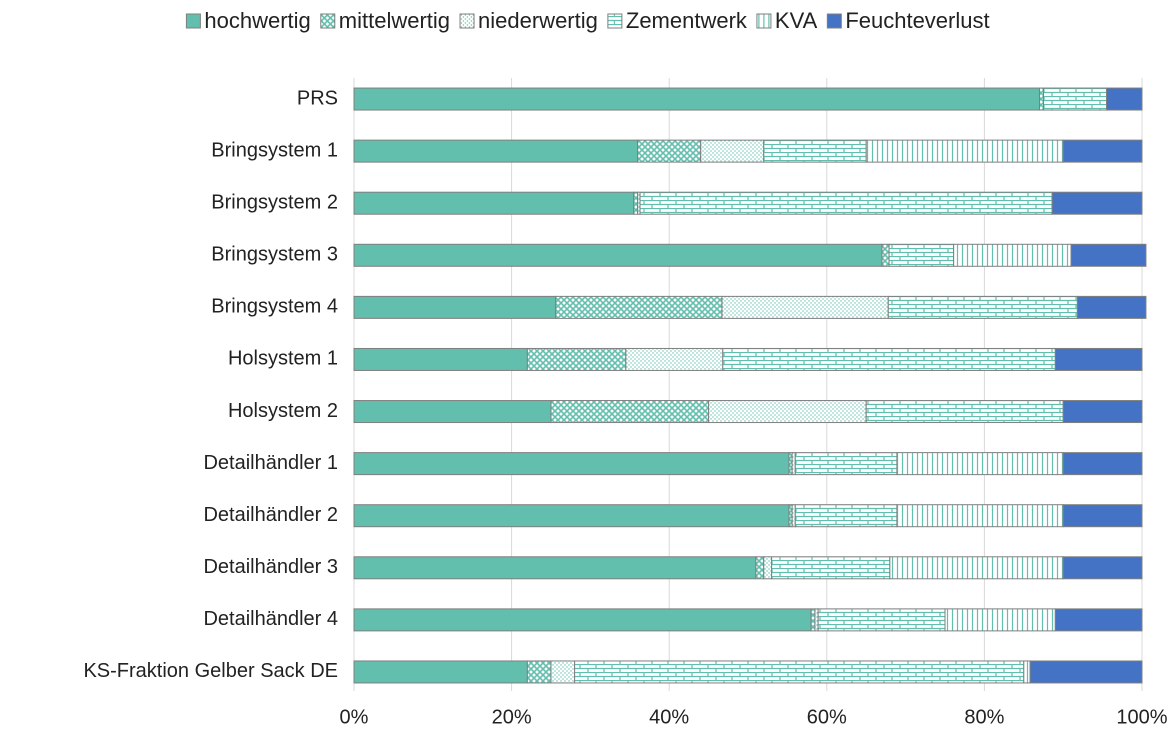  I want to click on y-tick-label: PRS, so click(317, 98).